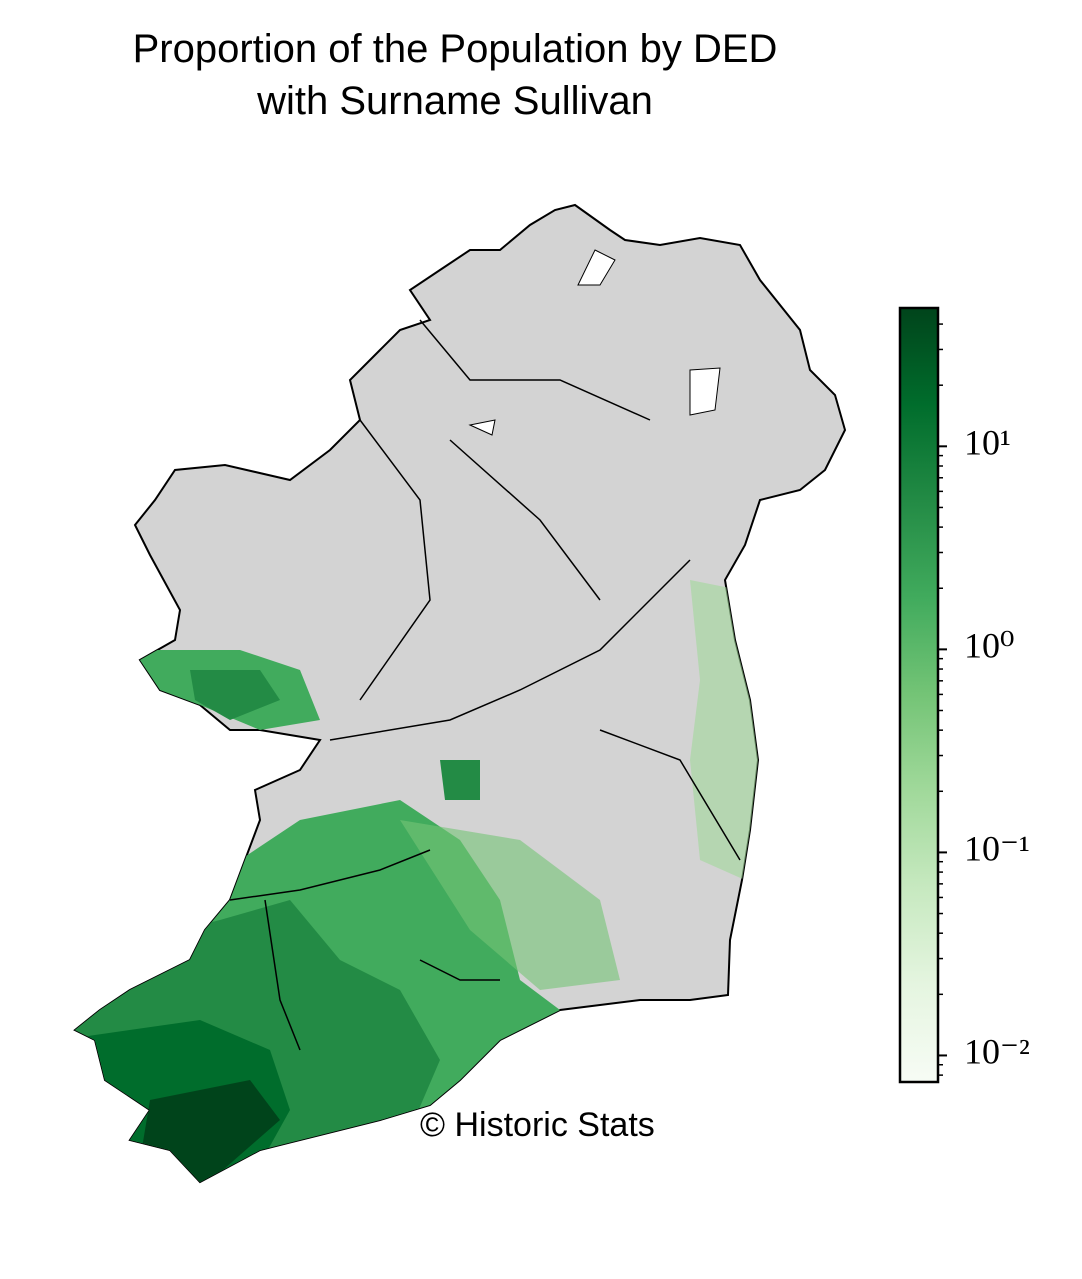 The width and height of the screenshot is (1082, 1279). What do you see at coordinates (455, 49) in the screenshot?
I see `map-title-line: Proportion of the Population by DED` at bounding box center [455, 49].